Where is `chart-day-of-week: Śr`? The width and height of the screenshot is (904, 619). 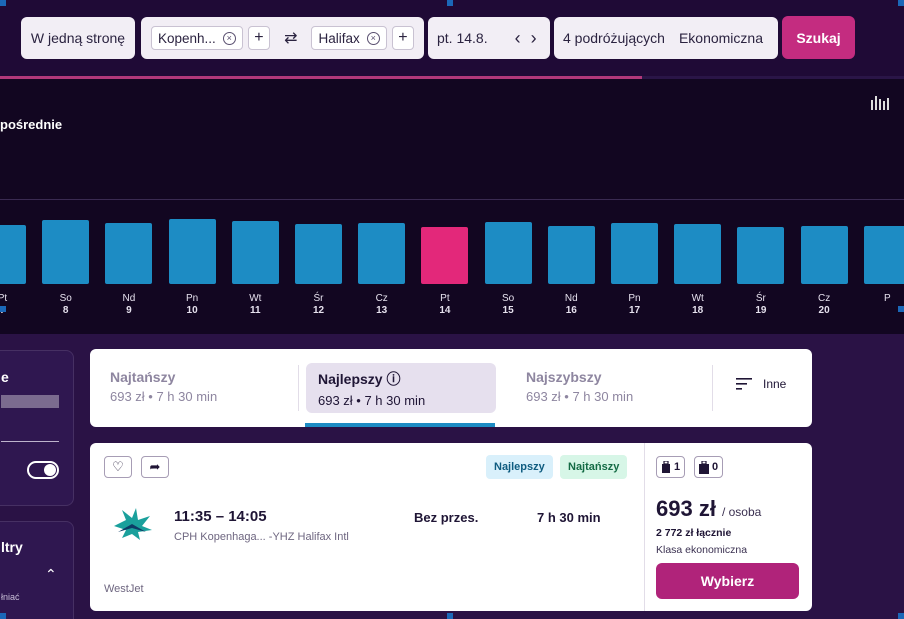 chart-day-of-week: Śr is located at coordinates (760, 298).